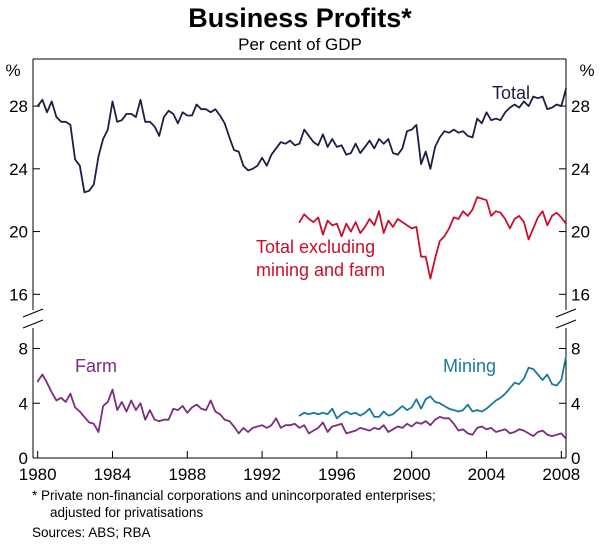  Describe the element at coordinates (580, 106) in the screenshot. I see `upper-y-tick-label-right-28: 28` at that location.